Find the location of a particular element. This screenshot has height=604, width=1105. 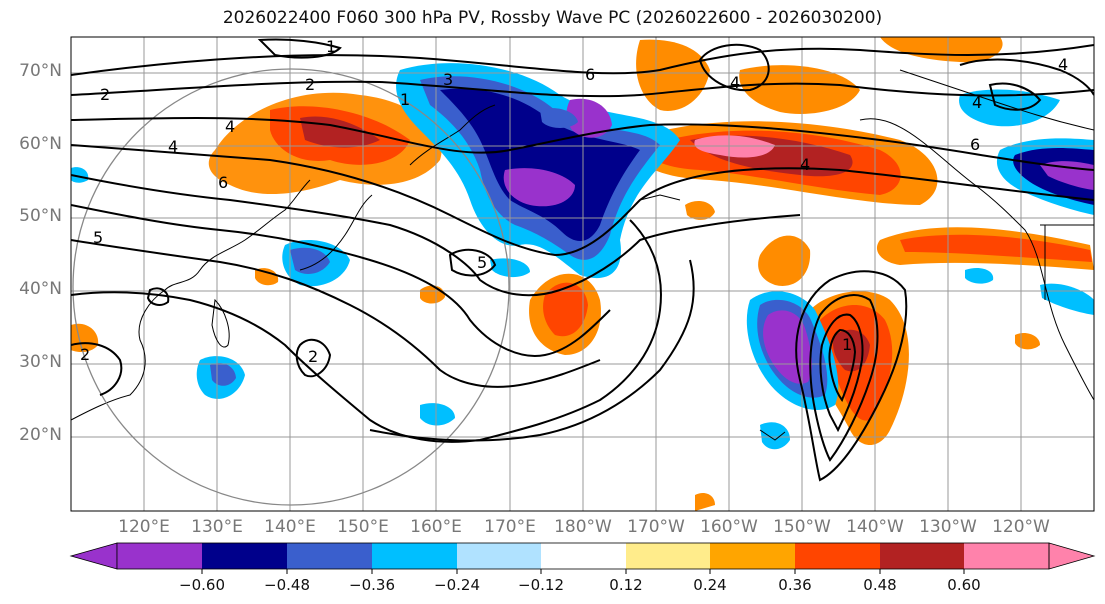

colorbar-tick-label: 0.60 is located at coordinates (964, 585).